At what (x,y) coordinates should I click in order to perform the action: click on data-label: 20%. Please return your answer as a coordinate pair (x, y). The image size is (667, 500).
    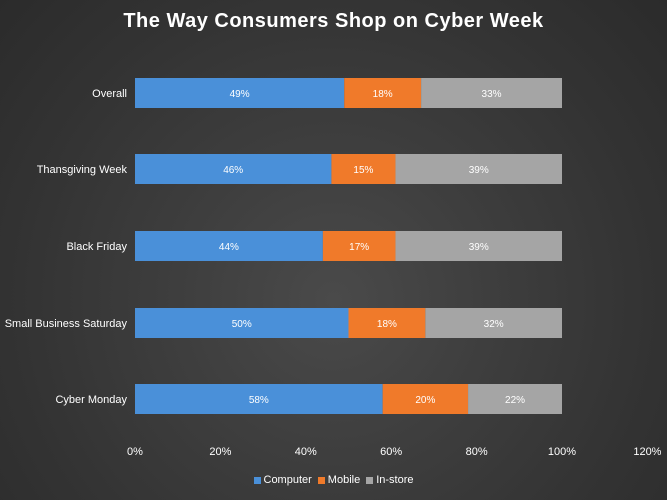
    Looking at the image, I should click on (425, 400).